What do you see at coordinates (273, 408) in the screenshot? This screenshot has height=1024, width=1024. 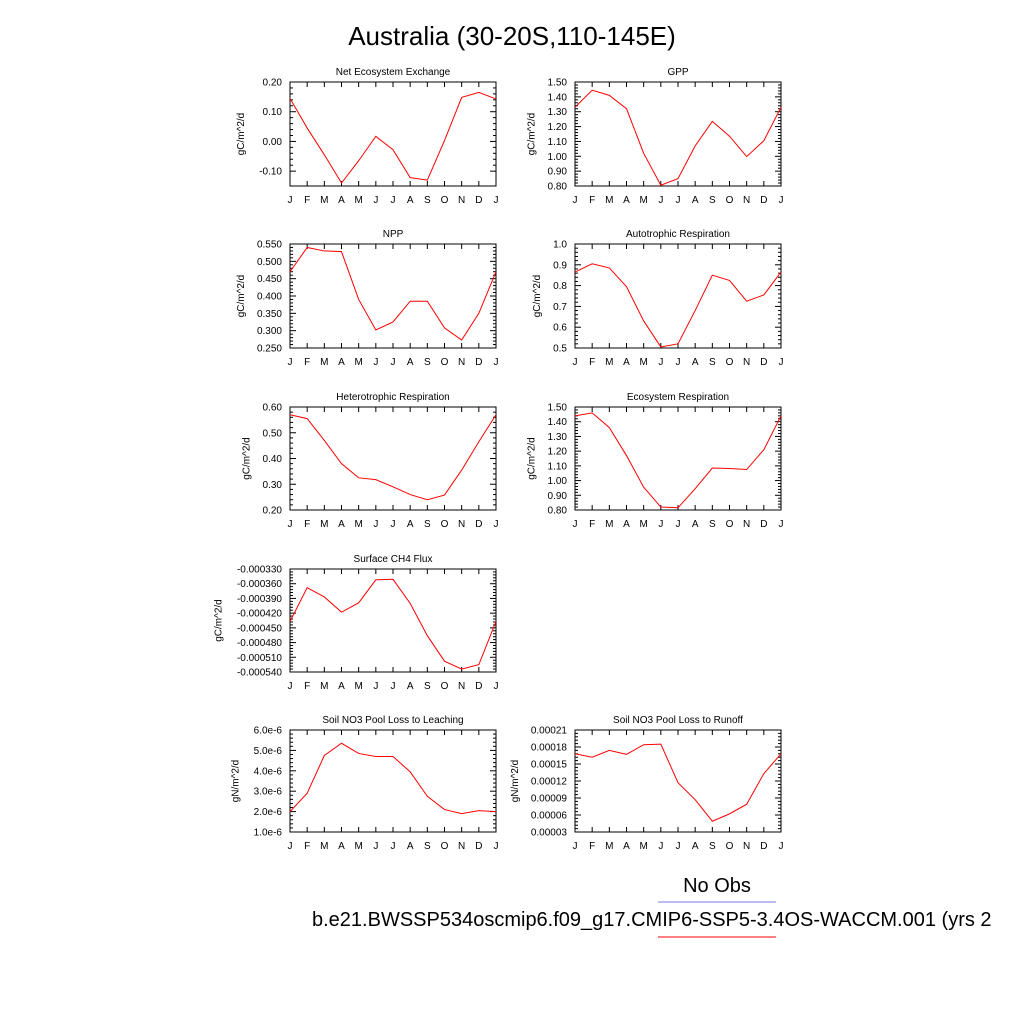 I see `y-tick-label: 0.60` at bounding box center [273, 408].